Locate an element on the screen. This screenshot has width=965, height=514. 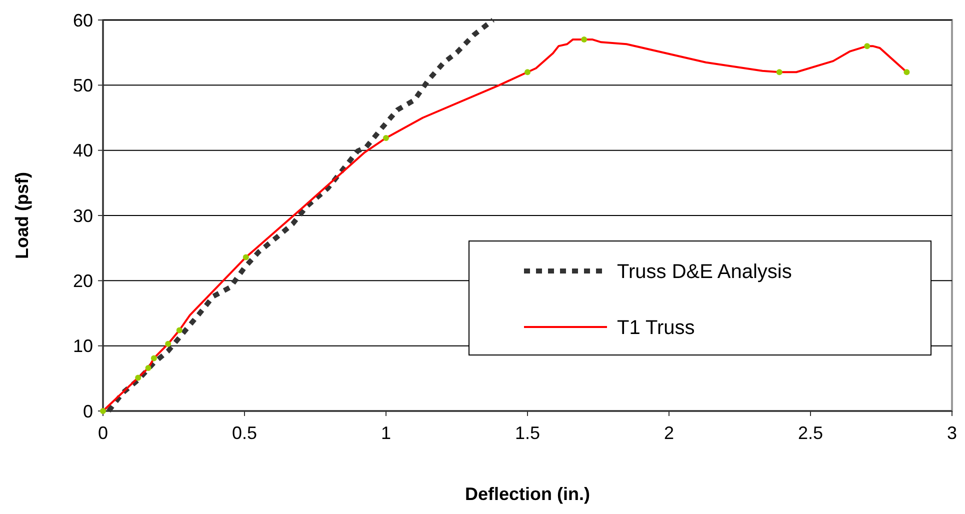
x-tick-label: 1.5 is located at coordinates (527, 433).